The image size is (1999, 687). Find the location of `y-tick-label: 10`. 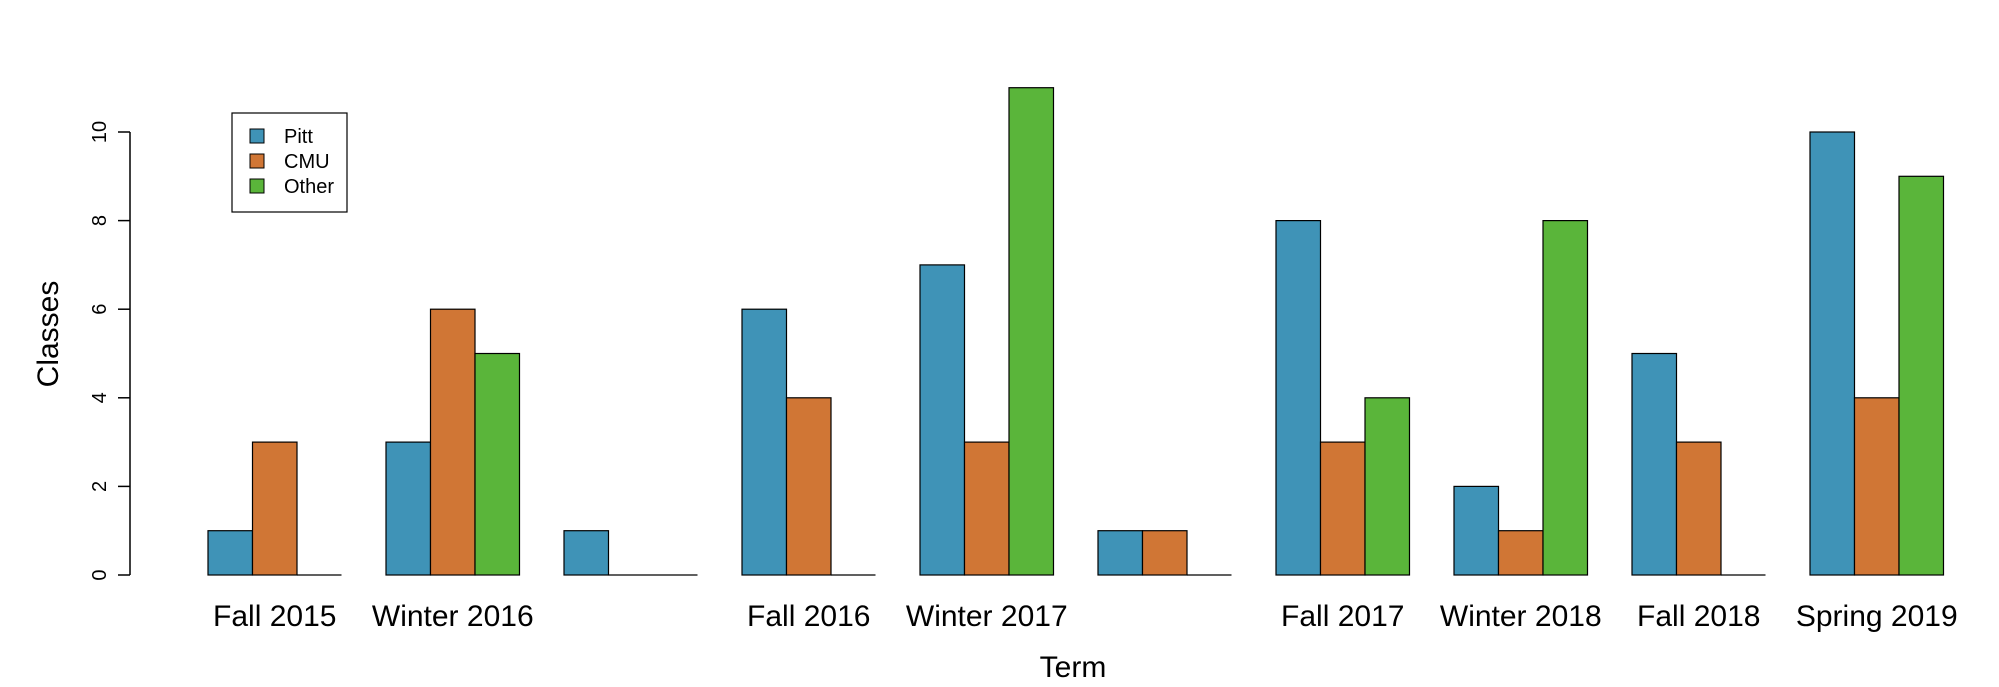

y-tick-label: 10 is located at coordinates (100, 132).